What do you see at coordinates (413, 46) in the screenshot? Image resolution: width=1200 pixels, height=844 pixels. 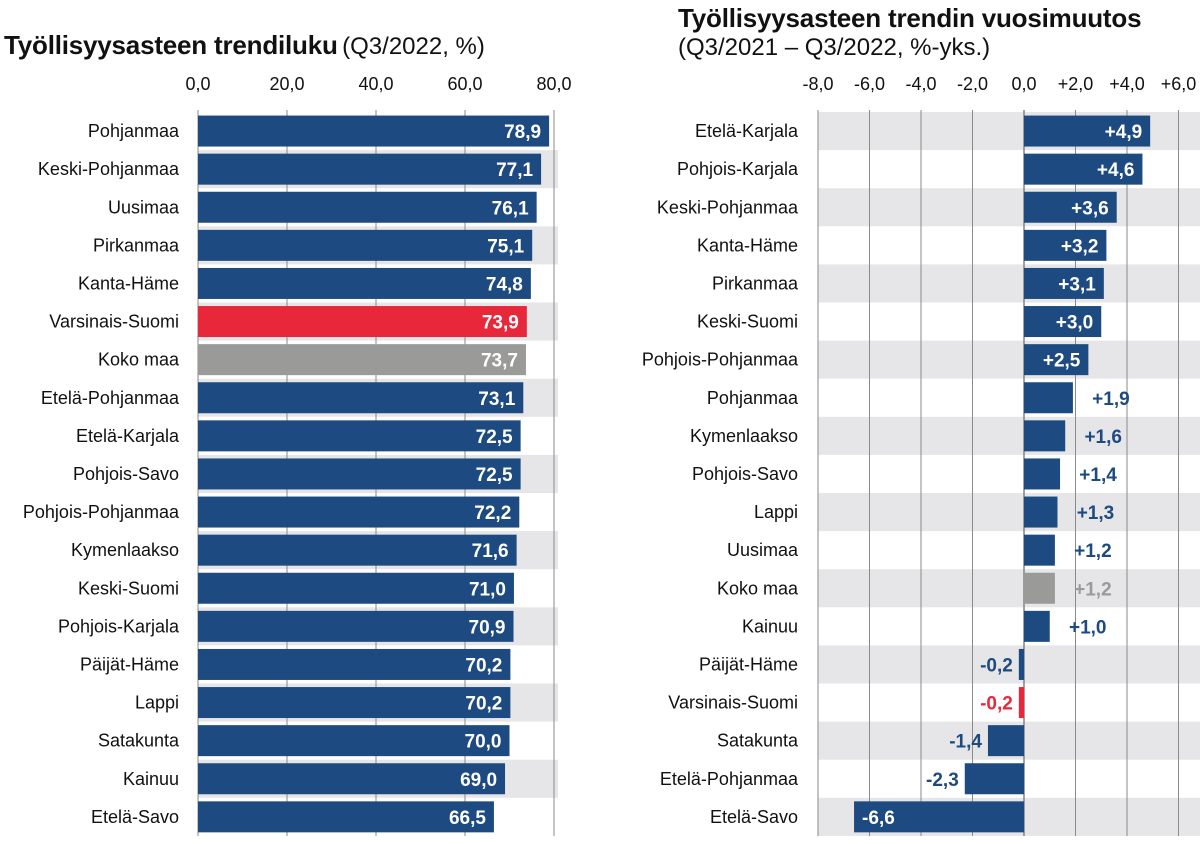 I see `left-title-sub: (Q3/2022, %)` at bounding box center [413, 46].